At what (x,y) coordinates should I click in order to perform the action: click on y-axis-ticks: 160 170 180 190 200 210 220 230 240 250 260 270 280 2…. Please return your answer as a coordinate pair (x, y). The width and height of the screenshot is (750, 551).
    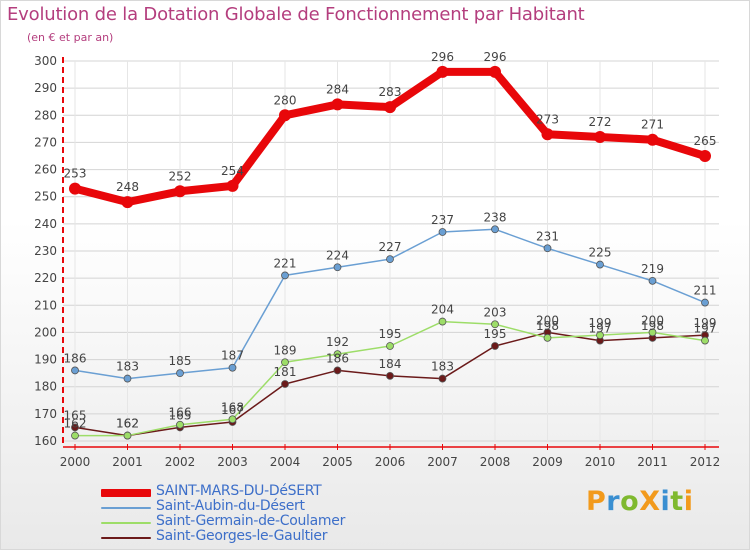
    Looking at the image, I should click on (45, 251).